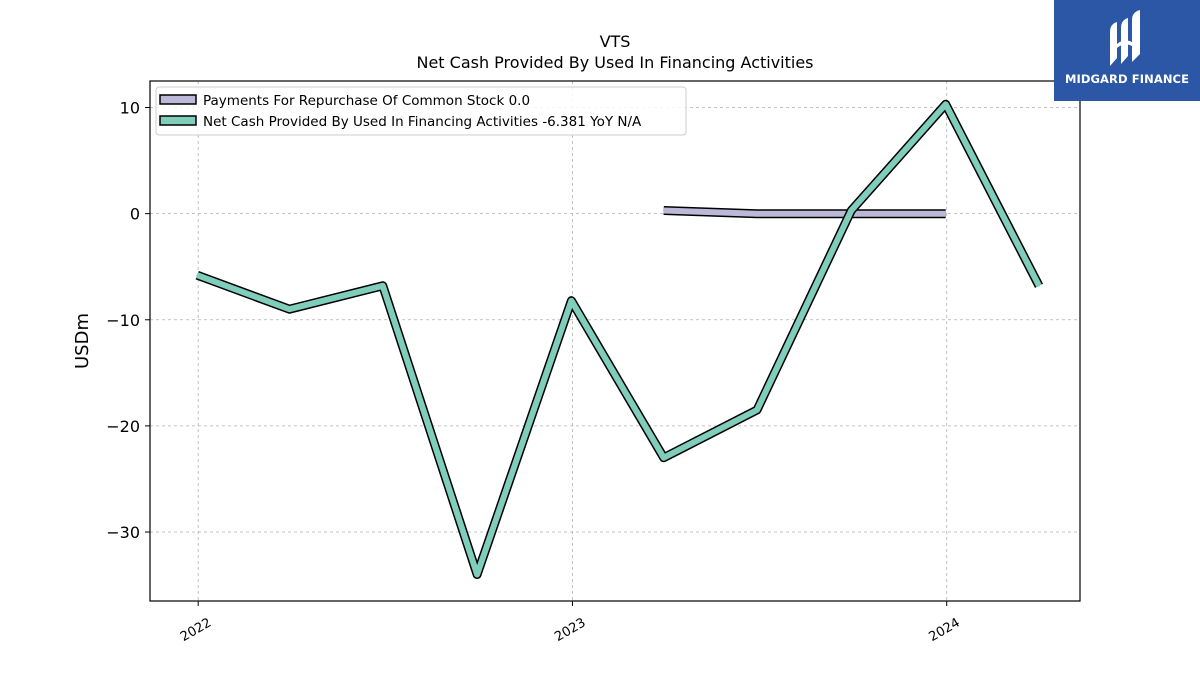  I want to click on series-repurchase, so click(804, 212).